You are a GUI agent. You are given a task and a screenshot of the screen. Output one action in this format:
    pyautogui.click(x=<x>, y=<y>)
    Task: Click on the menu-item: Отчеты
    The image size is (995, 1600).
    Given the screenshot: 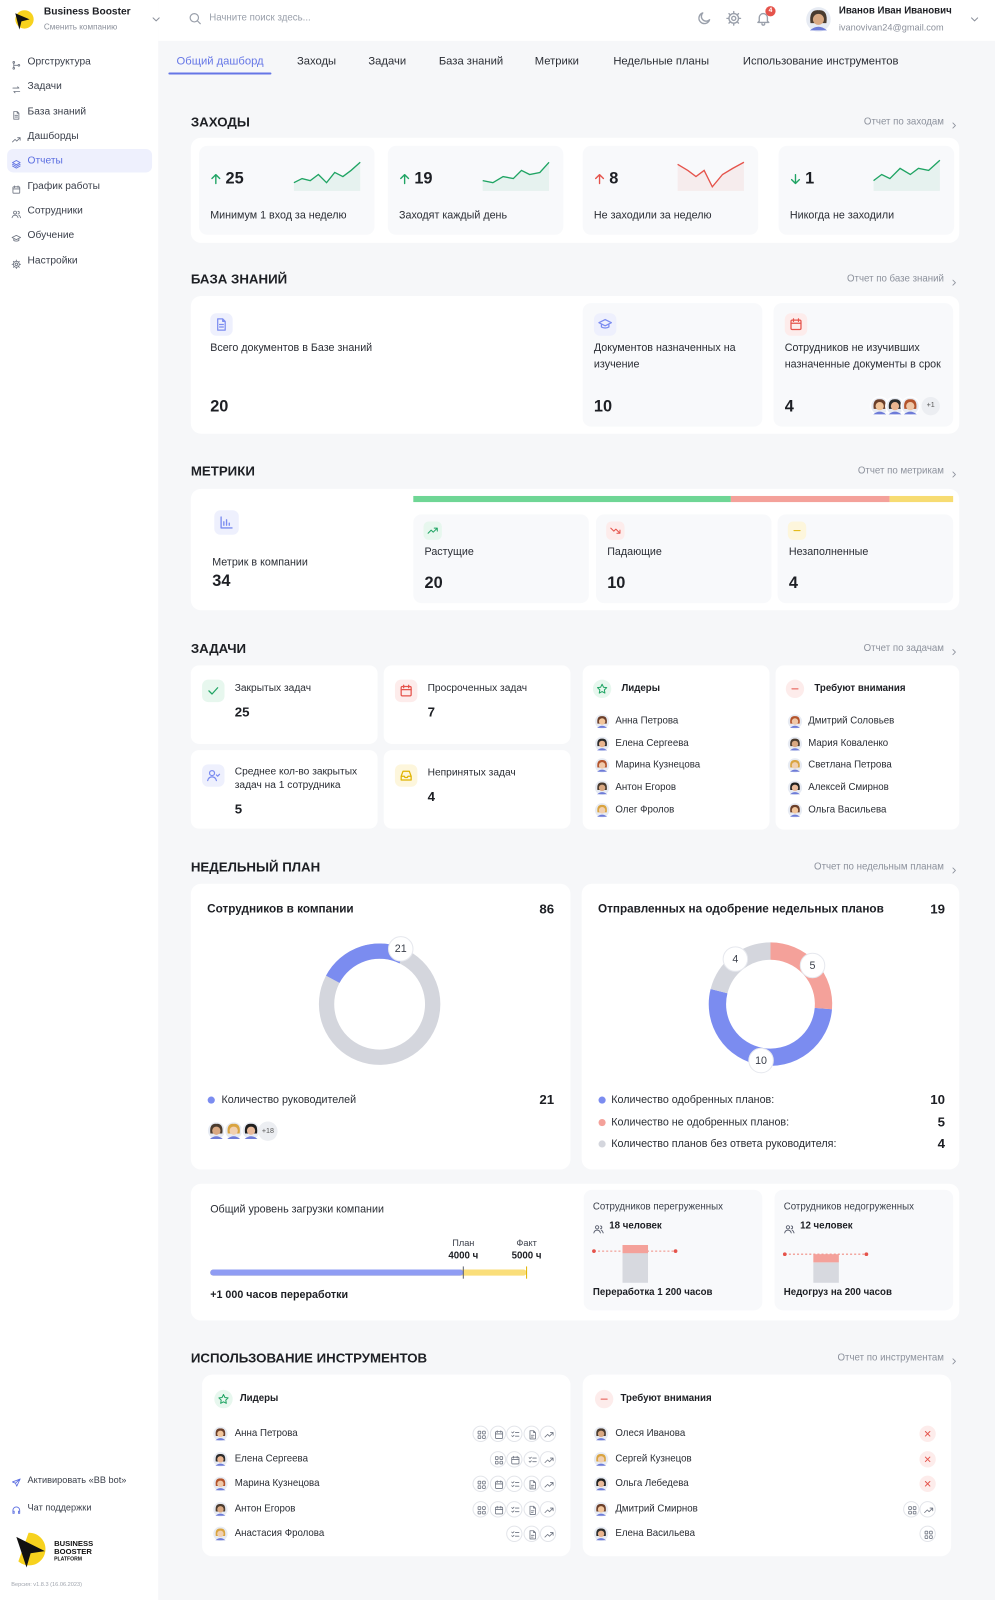 What is the action you would take?
    pyautogui.click(x=45, y=161)
    